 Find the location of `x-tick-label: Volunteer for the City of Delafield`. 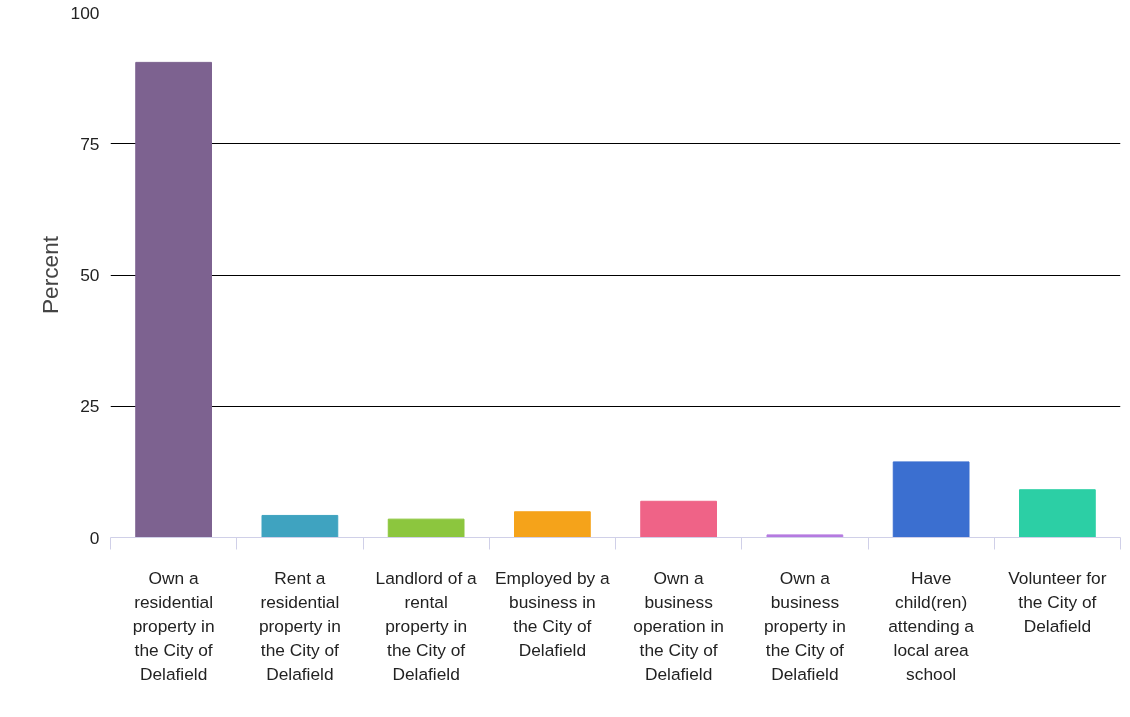

x-tick-label: Volunteer for the City of Delafield is located at coordinates (1057, 601).